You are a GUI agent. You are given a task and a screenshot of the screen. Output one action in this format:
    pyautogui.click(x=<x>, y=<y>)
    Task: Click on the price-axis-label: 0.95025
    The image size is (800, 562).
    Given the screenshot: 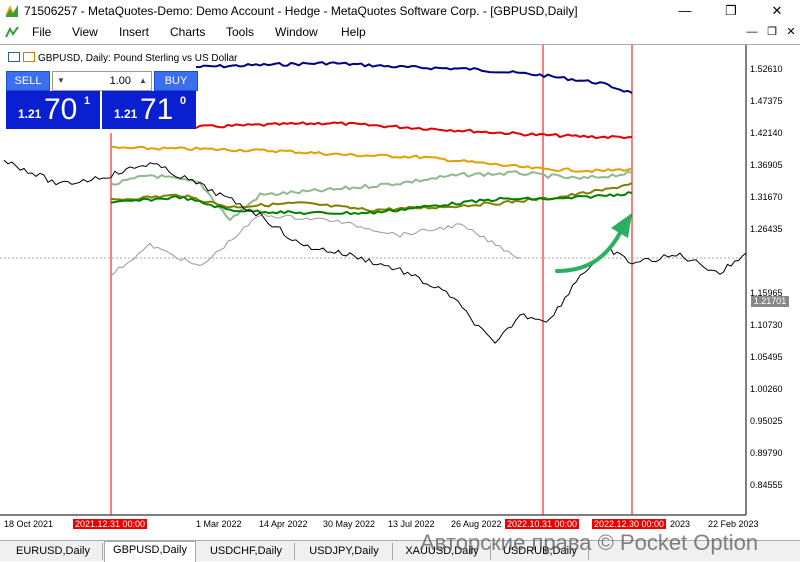 What is the action you would take?
    pyautogui.click(x=766, y=421)
    